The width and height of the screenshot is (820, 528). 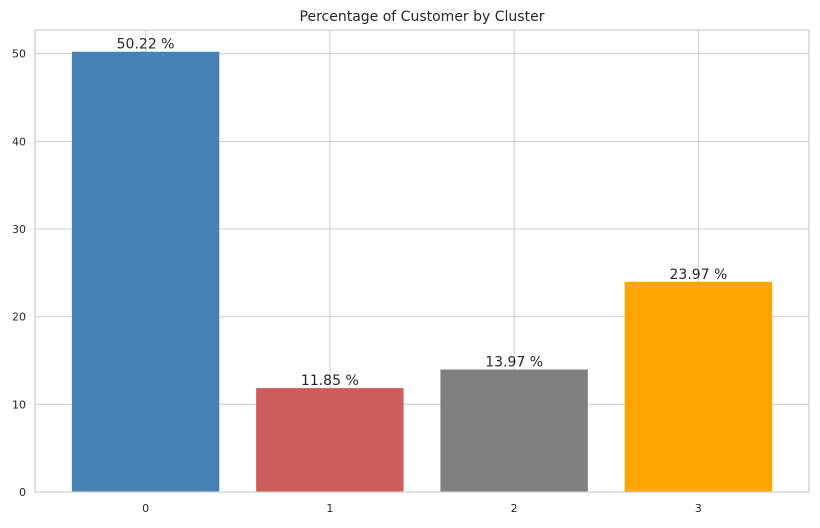 I want to click on bar-value-label: 23.97 %, so click(x=699, y=275).